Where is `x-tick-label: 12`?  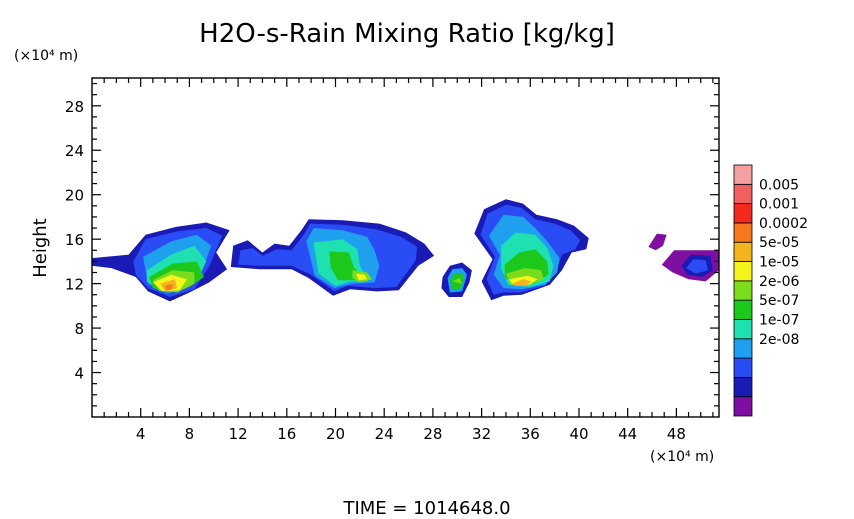 x-tick-label: 12 is located at coordinates (238, 434).